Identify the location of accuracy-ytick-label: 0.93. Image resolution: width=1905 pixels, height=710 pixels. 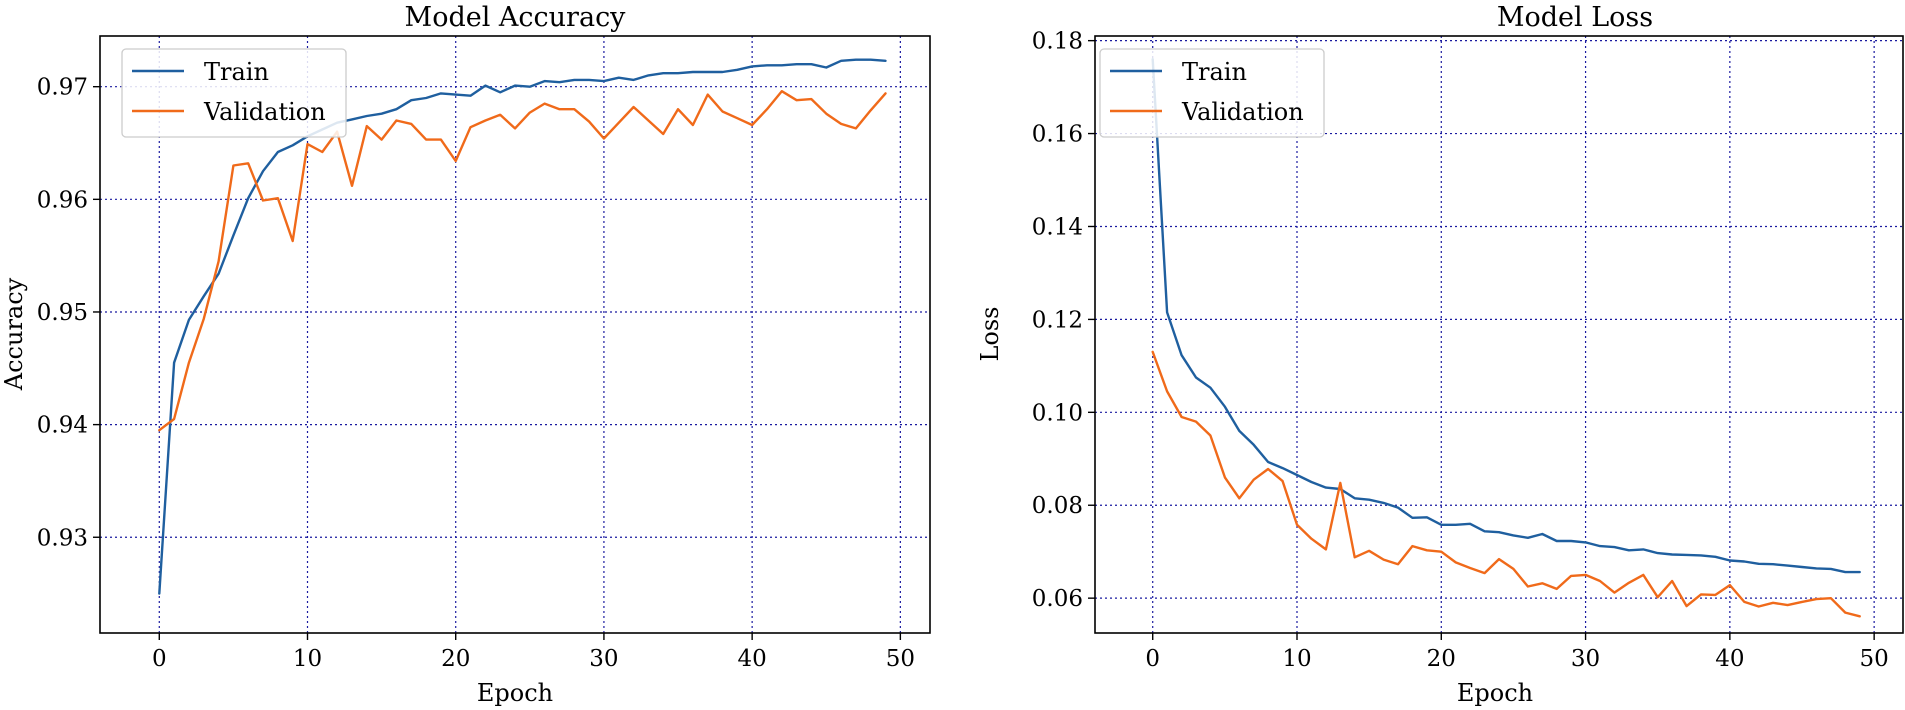
(62, 538).